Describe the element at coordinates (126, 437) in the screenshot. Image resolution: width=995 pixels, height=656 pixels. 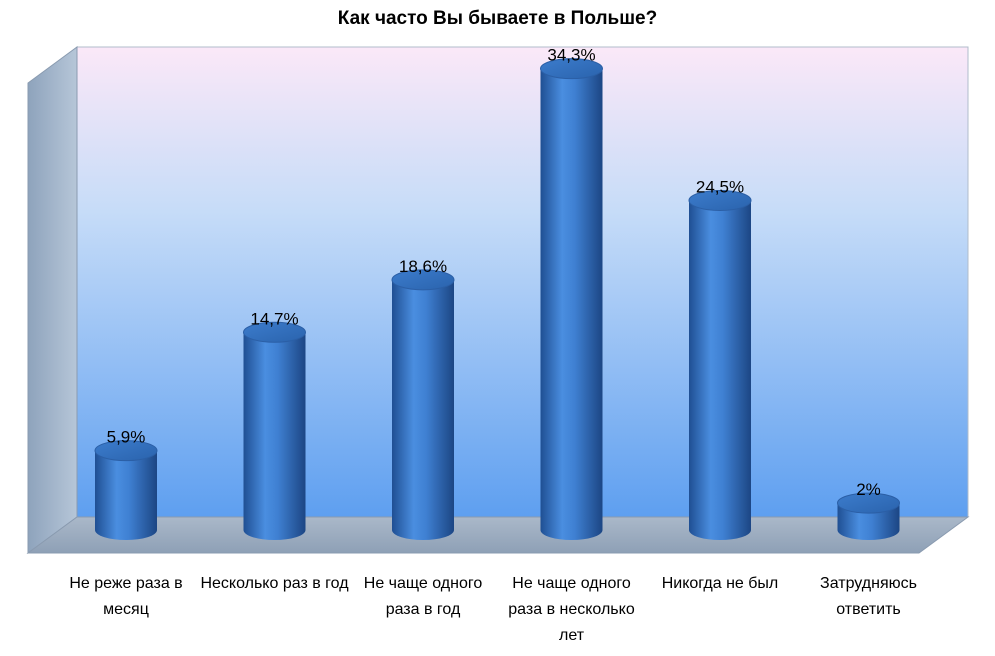
I see `data-label: 5,9%` at that location.